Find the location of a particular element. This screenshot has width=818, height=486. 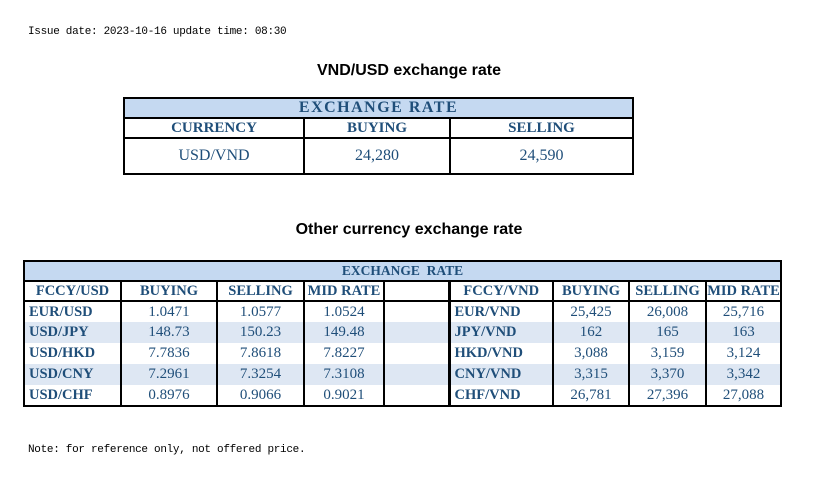

buying-cell: 0.8976 is located at coordinates (169, 395).